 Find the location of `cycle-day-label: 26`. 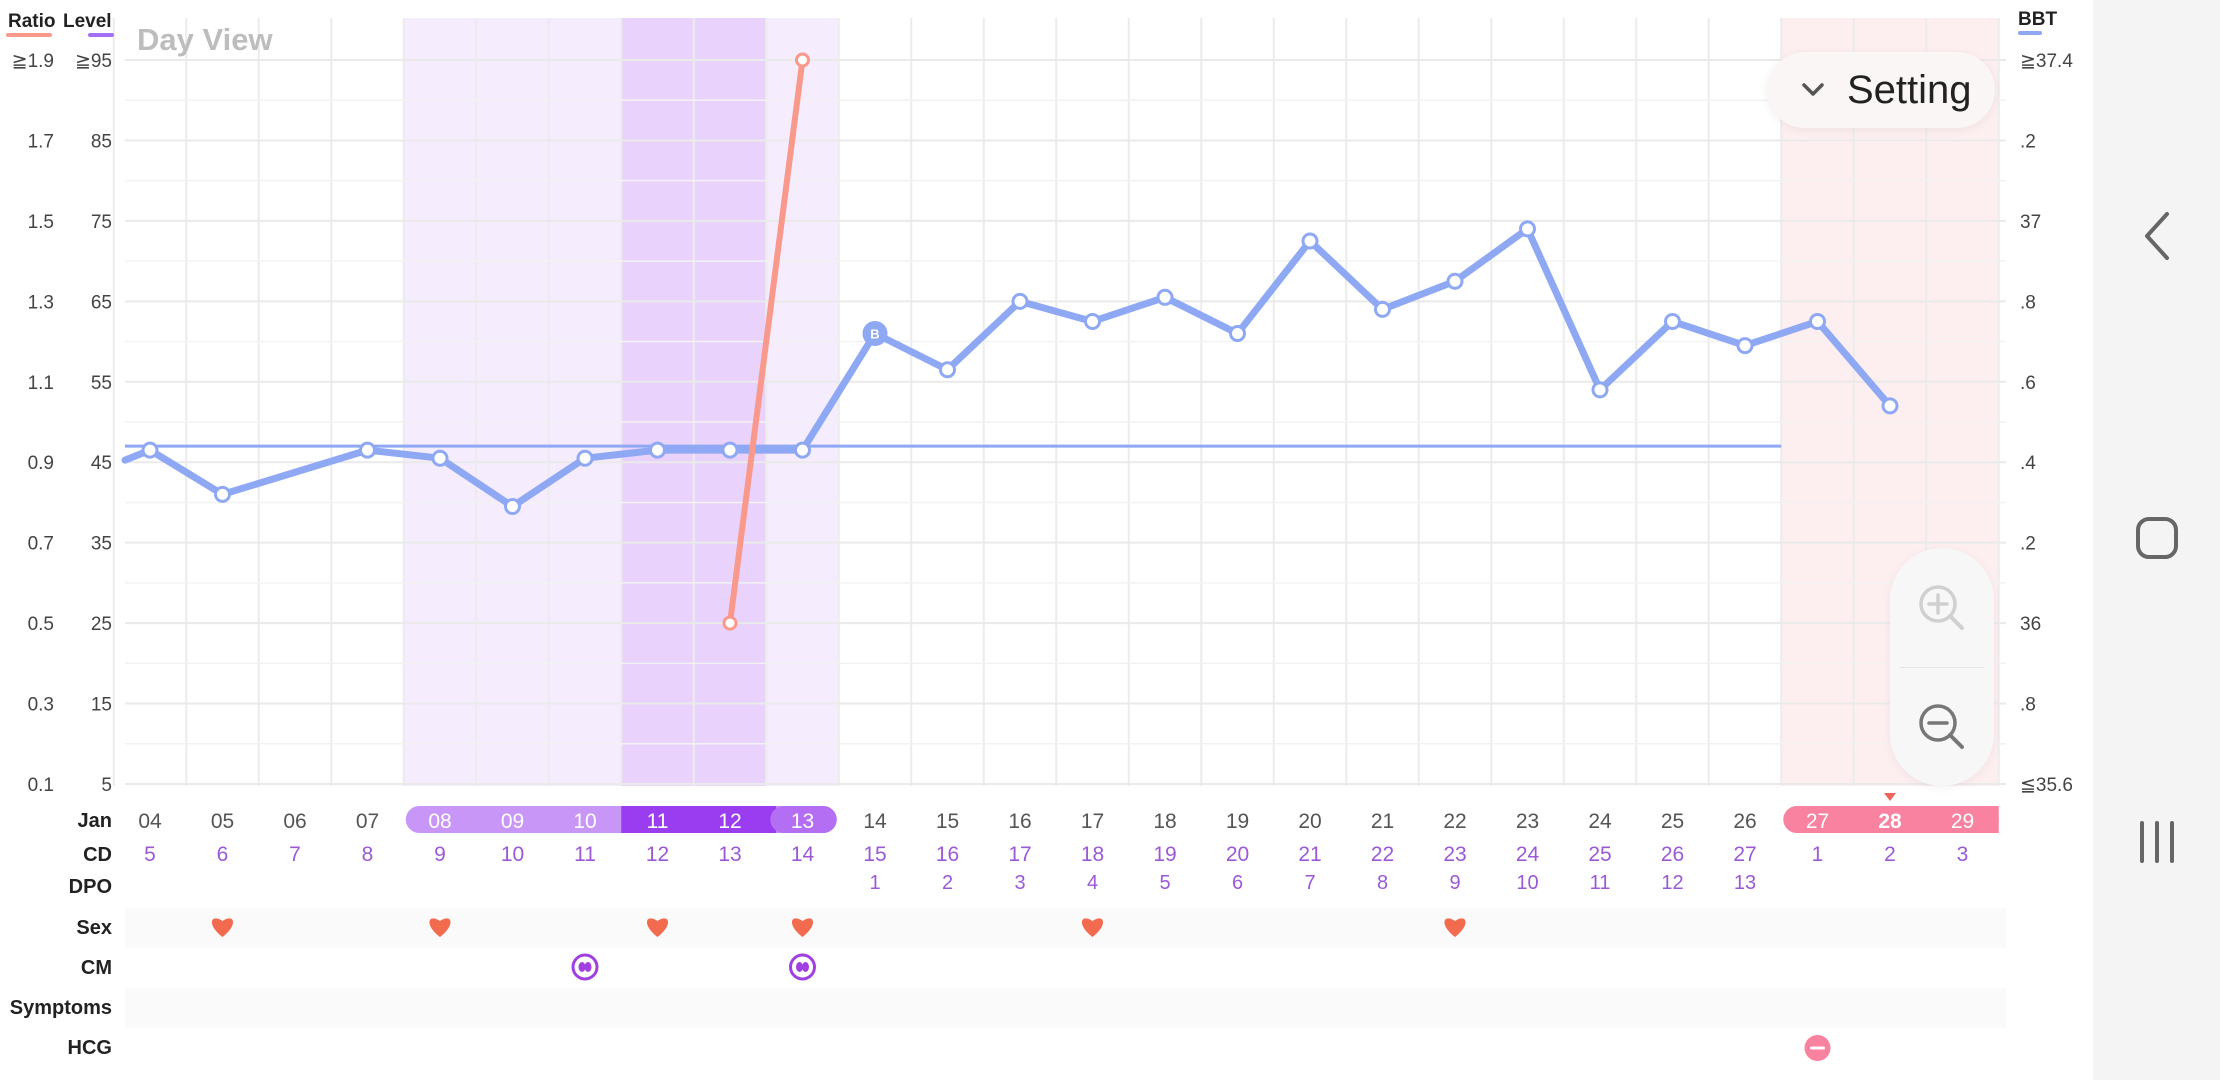

cycle-day-label: 26 is located at coordinates (1672, 854).